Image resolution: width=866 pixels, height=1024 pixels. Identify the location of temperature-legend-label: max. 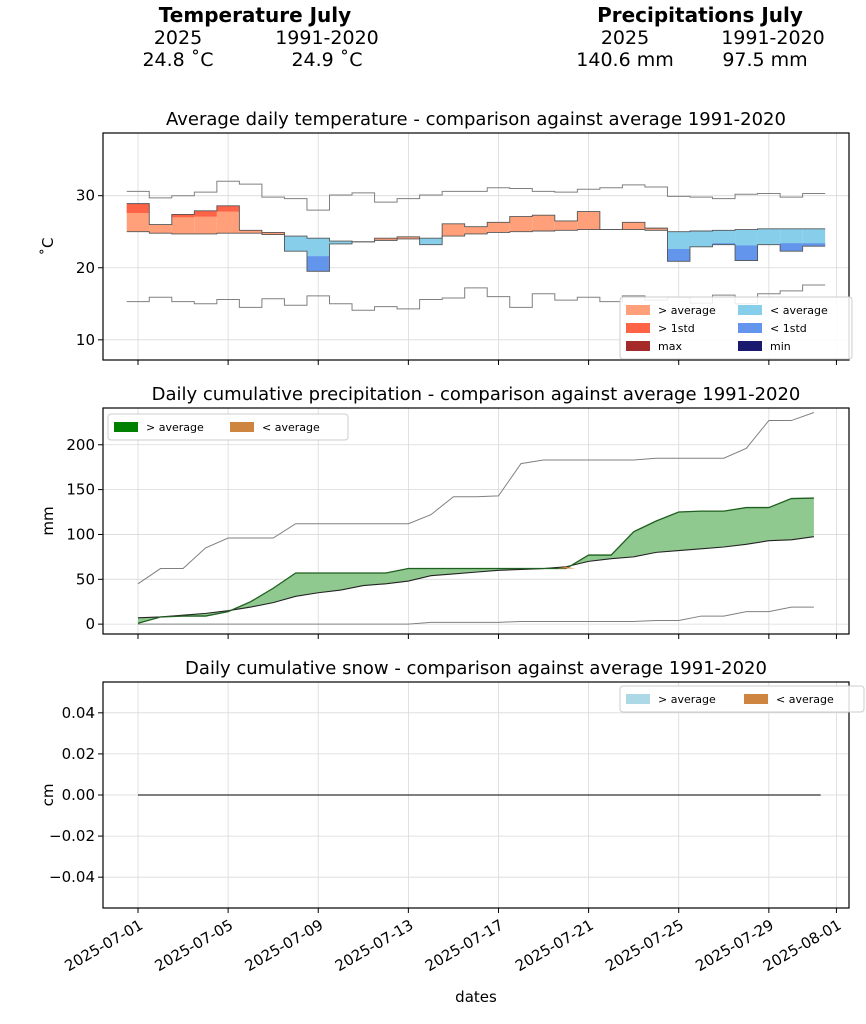
(670, 346).